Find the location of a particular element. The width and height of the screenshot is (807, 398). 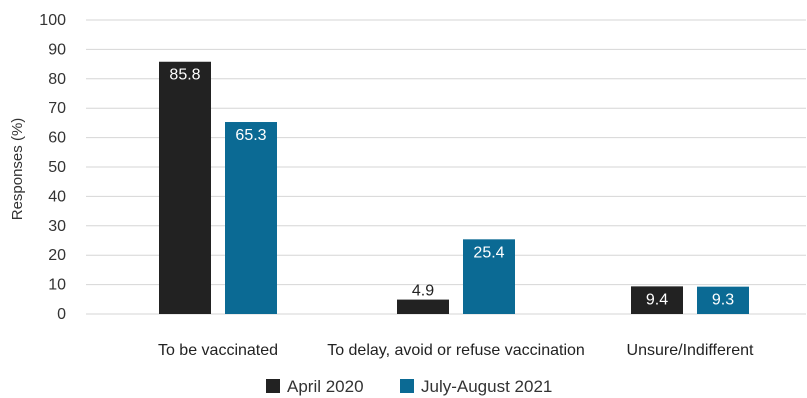

y-tick-label: 70 is located at coordinates (57, 108).